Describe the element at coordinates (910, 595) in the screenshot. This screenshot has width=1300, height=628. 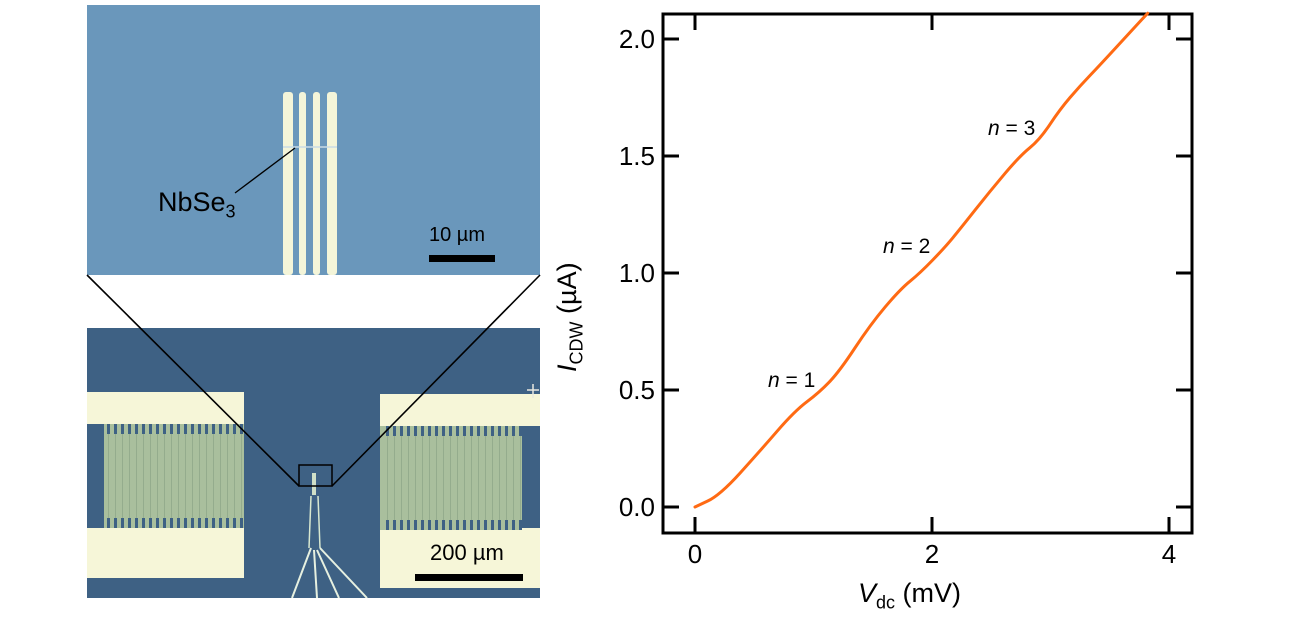
I see `x-axis-label: Vdc (mV)` at that location.